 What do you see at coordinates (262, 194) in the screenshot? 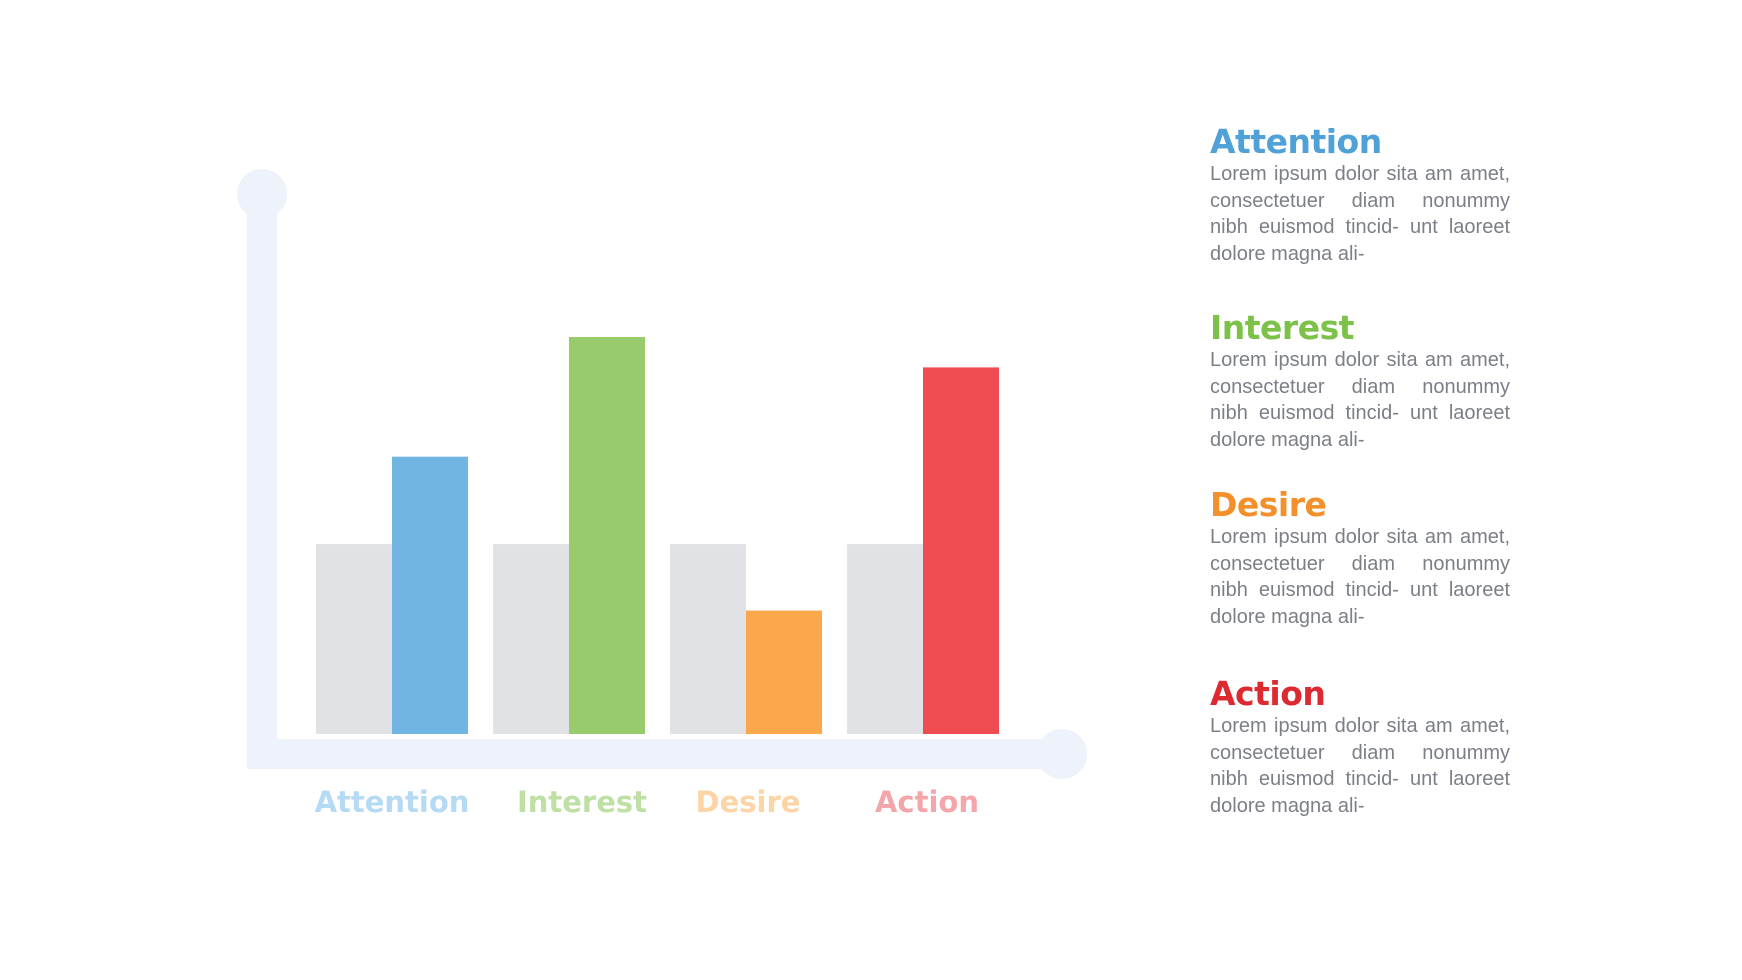
I see `y-axis-cap` at bounding box center [262, 194].